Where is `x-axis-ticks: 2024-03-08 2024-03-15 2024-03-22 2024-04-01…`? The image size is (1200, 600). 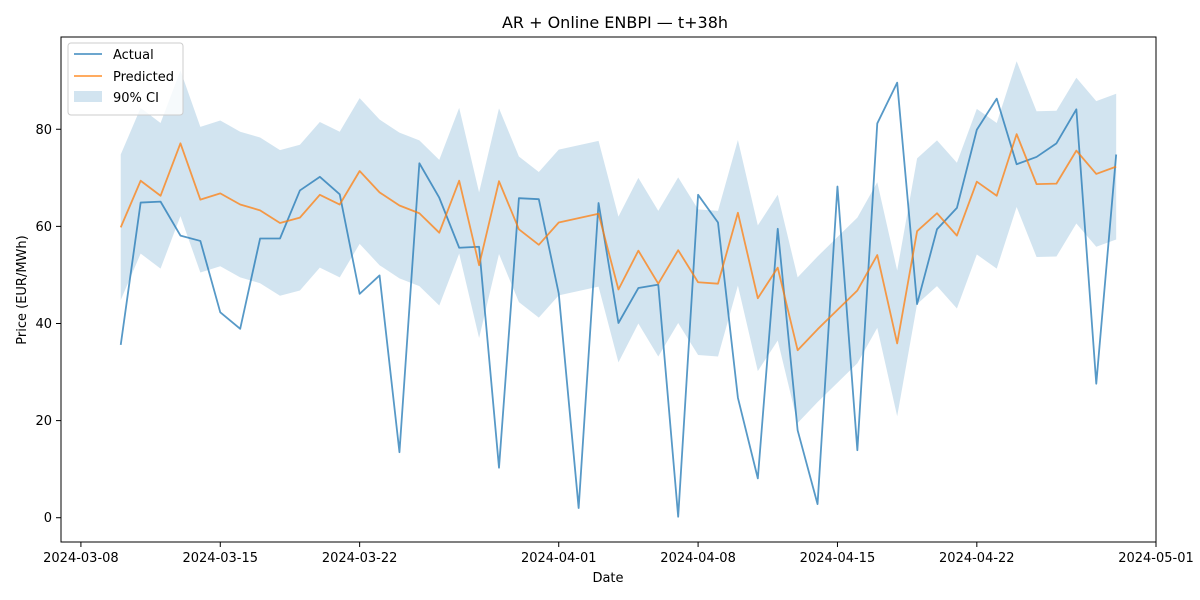 x-axis-ticks: 2024-03-08 2024-03-15 2024-03-22 2024-04-01… is located at coordinates (618, 554).